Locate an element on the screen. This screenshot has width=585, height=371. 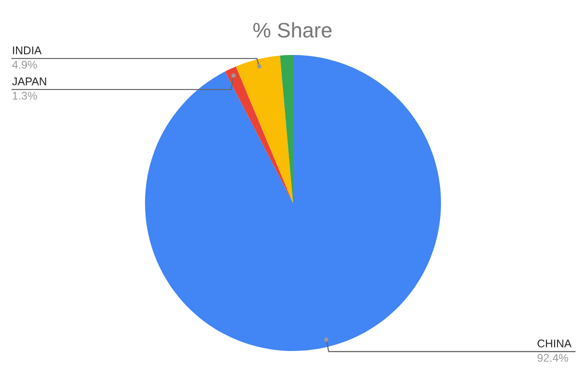
data-label: 92.4% is located at coordinates (553, 358).